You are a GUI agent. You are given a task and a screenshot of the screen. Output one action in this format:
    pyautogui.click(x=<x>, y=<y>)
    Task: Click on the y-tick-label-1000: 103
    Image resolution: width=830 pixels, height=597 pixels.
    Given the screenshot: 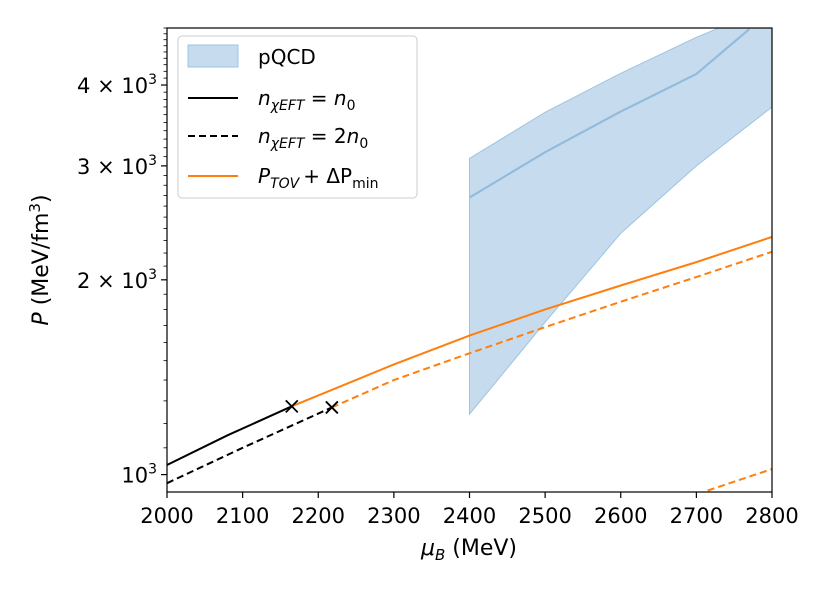 What is the action you would take?
    pyautogui.click(x=139, y=475)
    